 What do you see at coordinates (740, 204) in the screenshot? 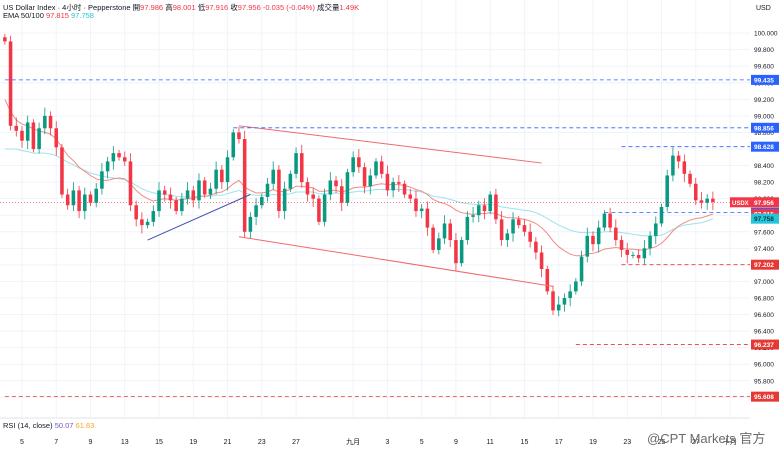
I see `symbol-tag-text: USDX` at bounding box center [740, 204].